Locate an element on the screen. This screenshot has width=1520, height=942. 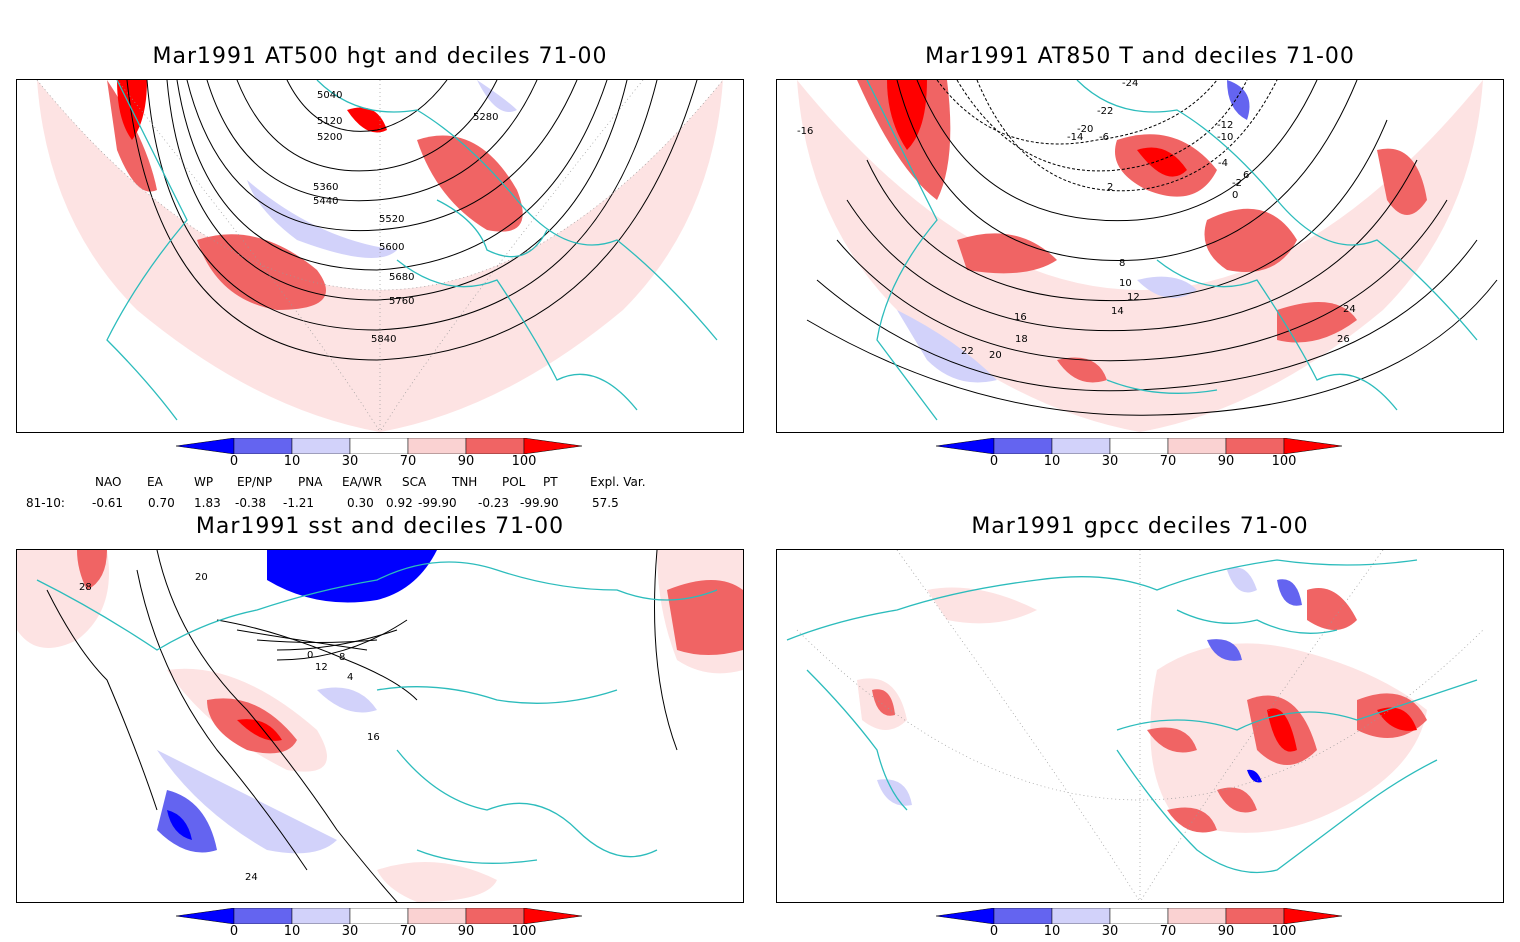
contour-label: 18 is located at coordinates (1021, 339).